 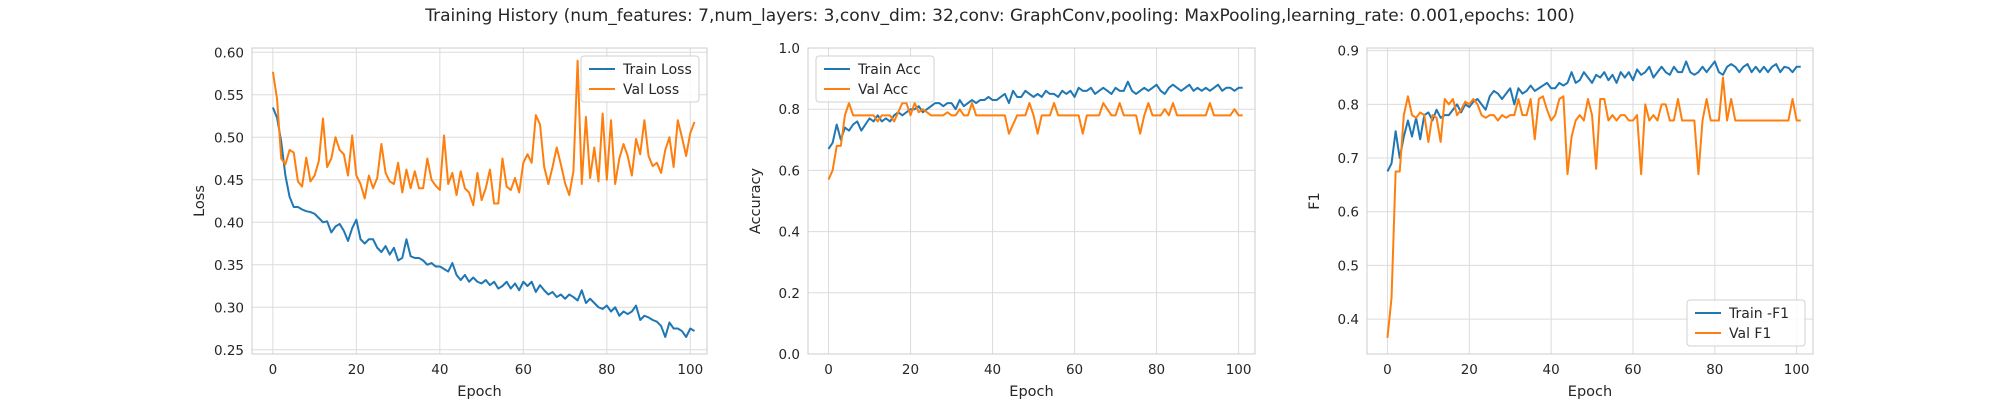 I want to click on y-axis-label: Accuracy, so click(x=756, y=200).